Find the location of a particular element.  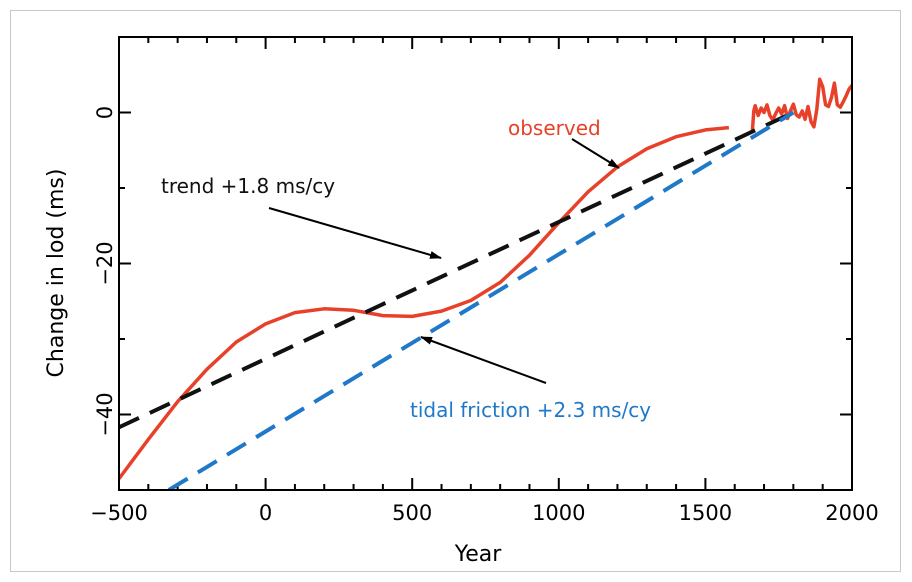

x-tick-label: −500 is located at coordinates (119, 513).